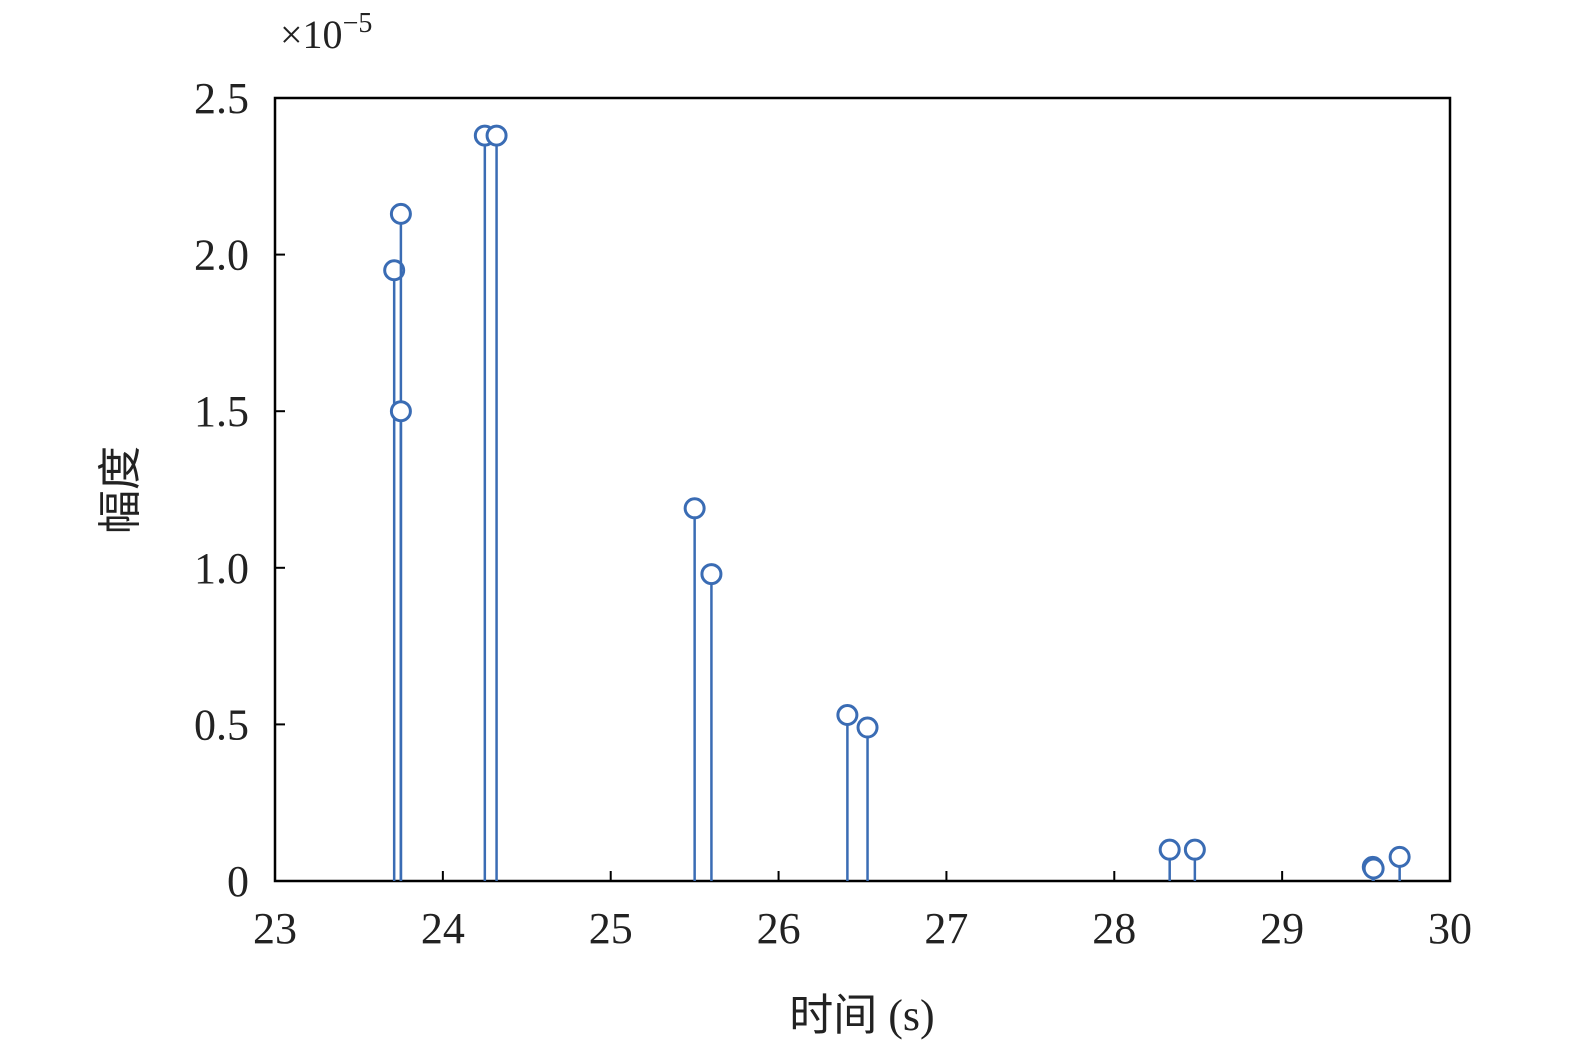  Describe the element at coordinates (275, 928) in the screenshot. I see `x-tick-label: 23` at that location.